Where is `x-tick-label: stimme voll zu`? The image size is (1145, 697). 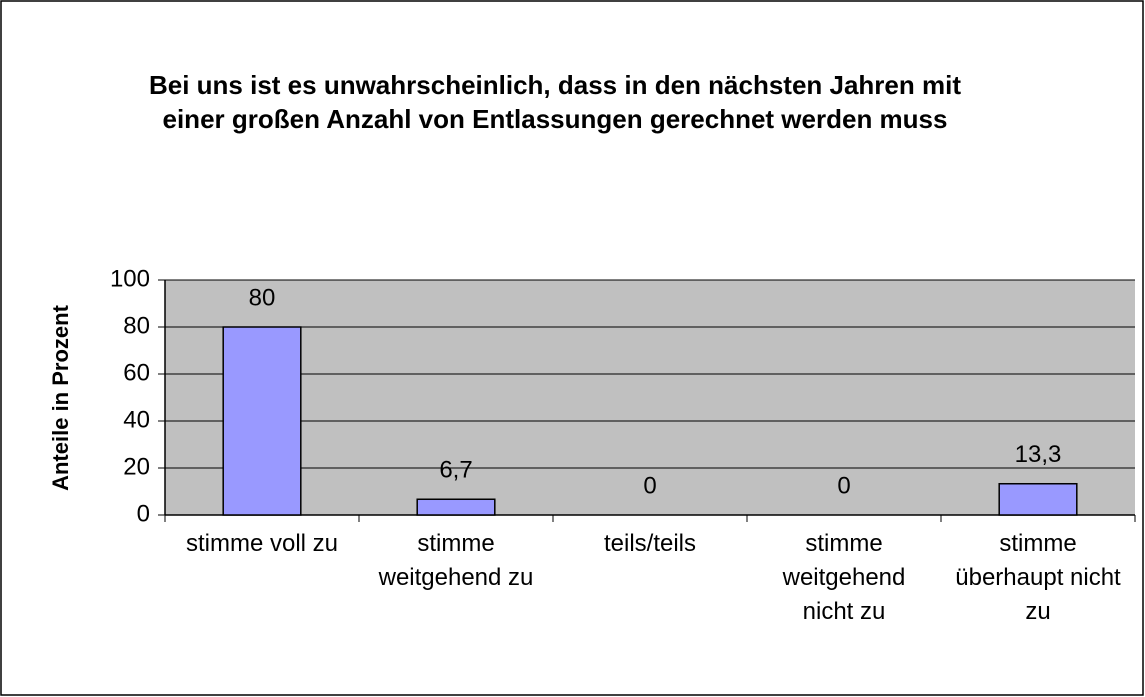 x-tick-label: stimme voll zu is located at coordinates (262, 543).